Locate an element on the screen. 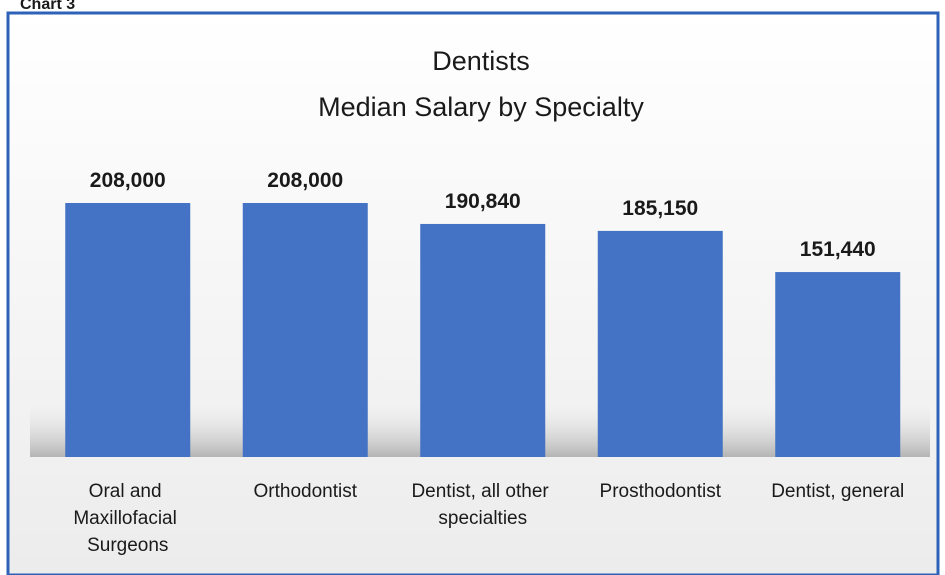 The image size is (945, 575). x-tick-label: Prosthodontist is located at coordinates (661, 491).